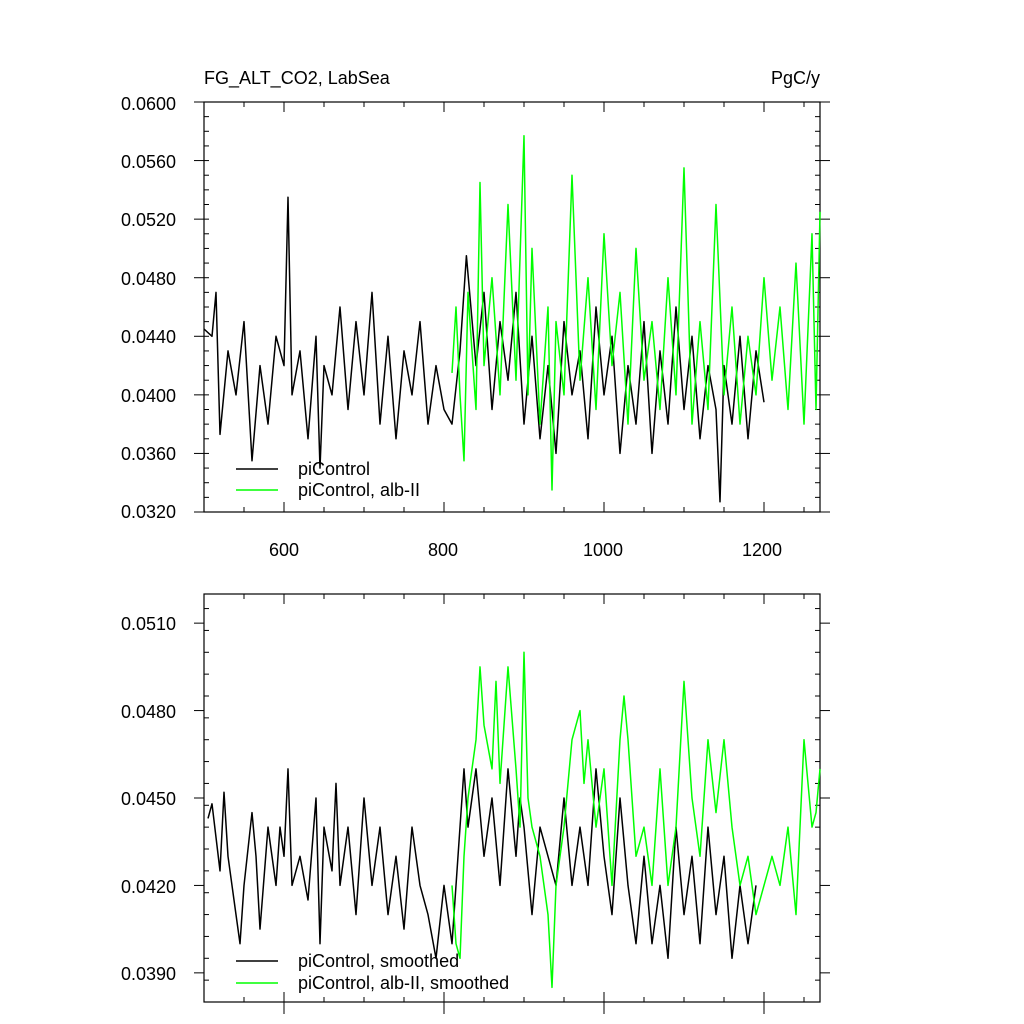  What do you see at coordinates (148, 162) in the screenshot?
I see `top-y-tick-label: 0.0560` at bounding box center [148, 162].